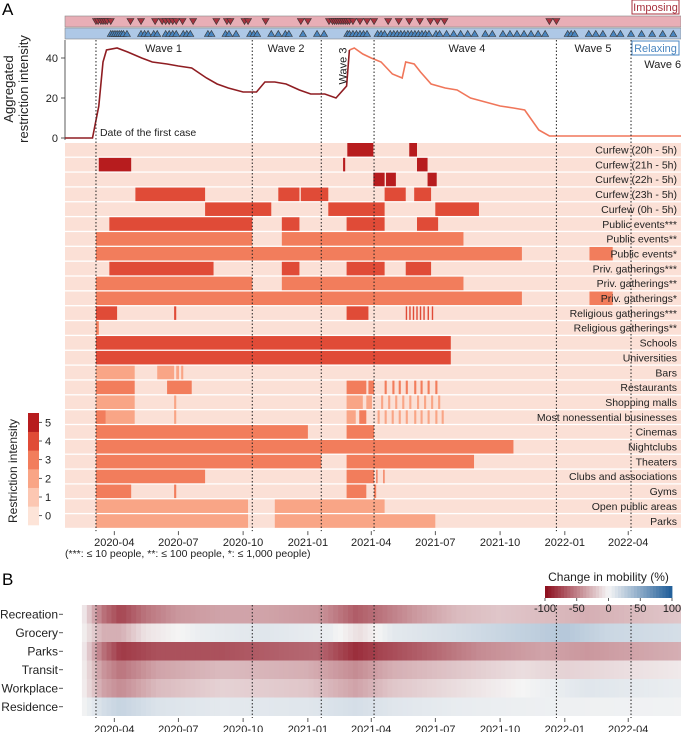 Image resolution: width=681 pixels, height=732 pixels. What do you see at coordinates (230, 22) in the screenshot?
I see `imposing-marker` at bounding box center [230, 22].